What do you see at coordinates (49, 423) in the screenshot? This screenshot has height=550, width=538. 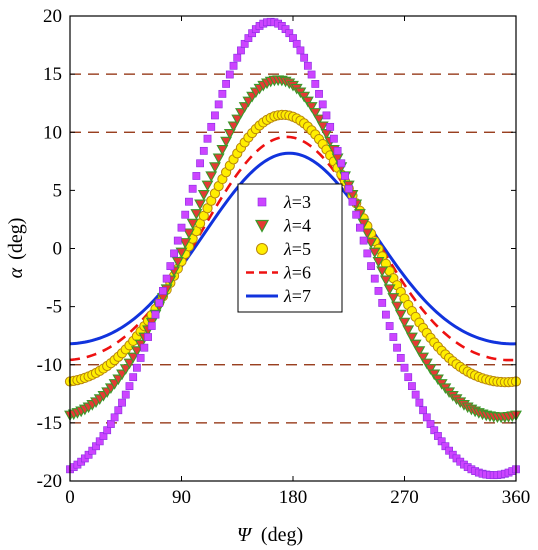 I see `y-tick-label: -15` at bounding box center [49, 423].